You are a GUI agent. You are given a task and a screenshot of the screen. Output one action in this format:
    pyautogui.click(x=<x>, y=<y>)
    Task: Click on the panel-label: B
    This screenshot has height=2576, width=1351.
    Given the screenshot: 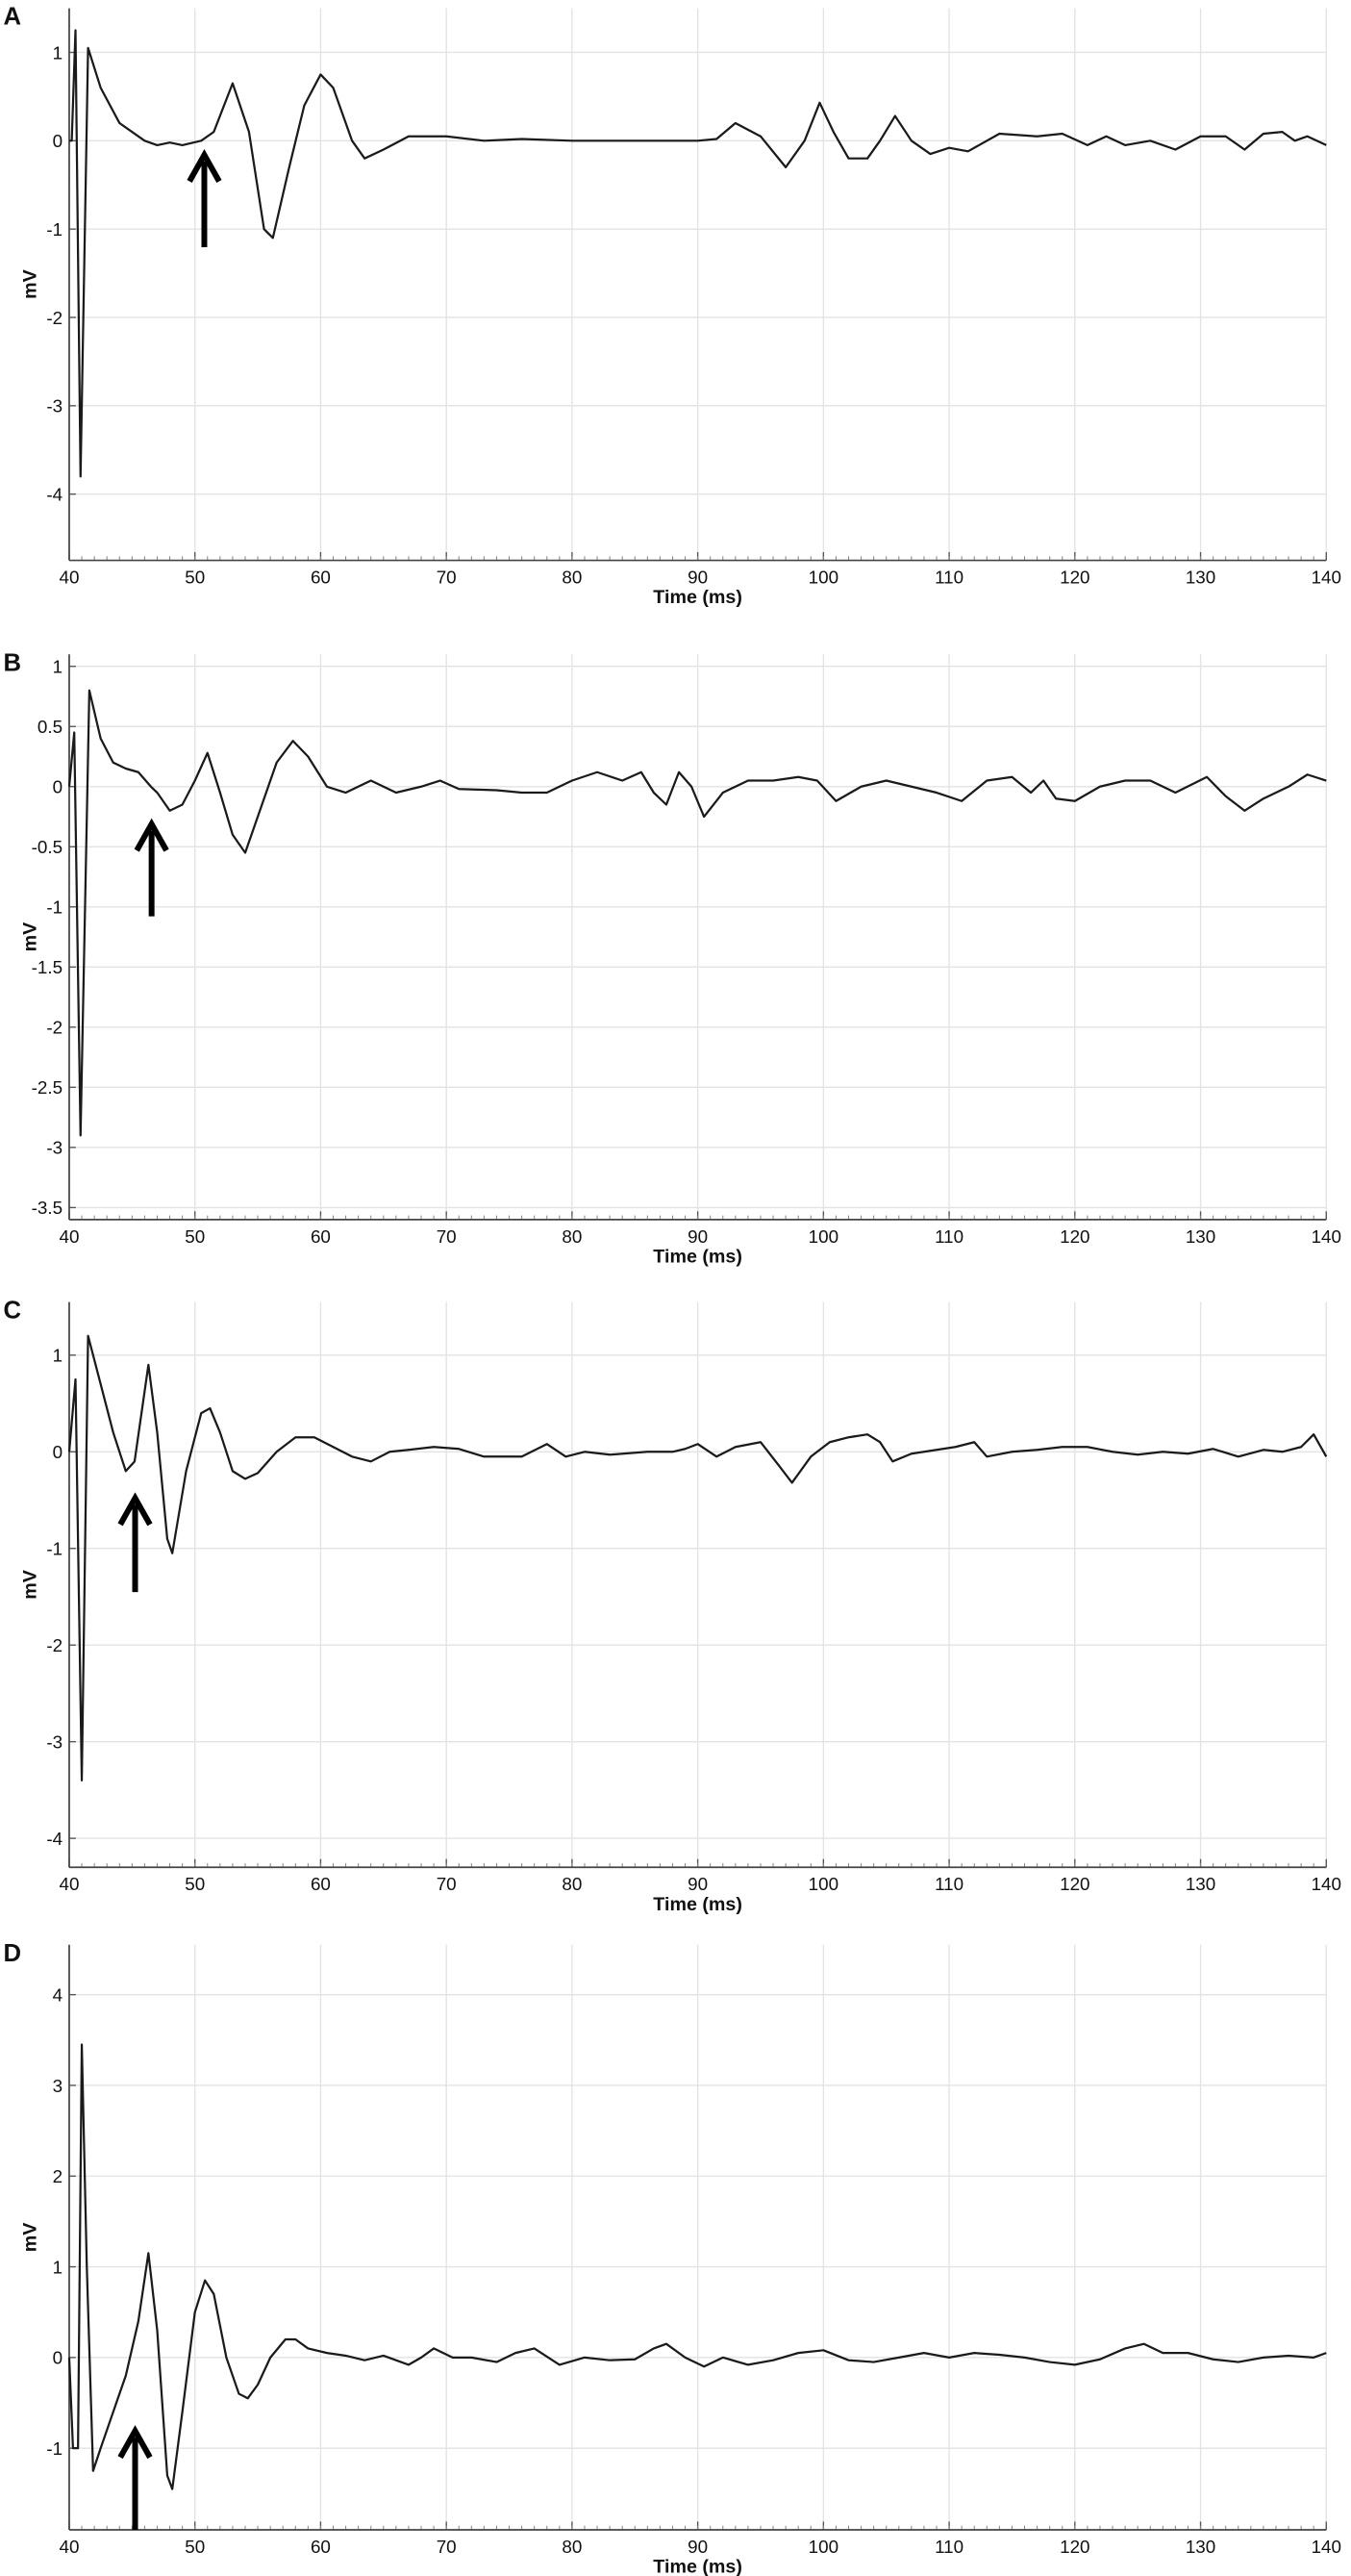 What is the action you would take?
    pyautogui.click(x=12, y=662)
    